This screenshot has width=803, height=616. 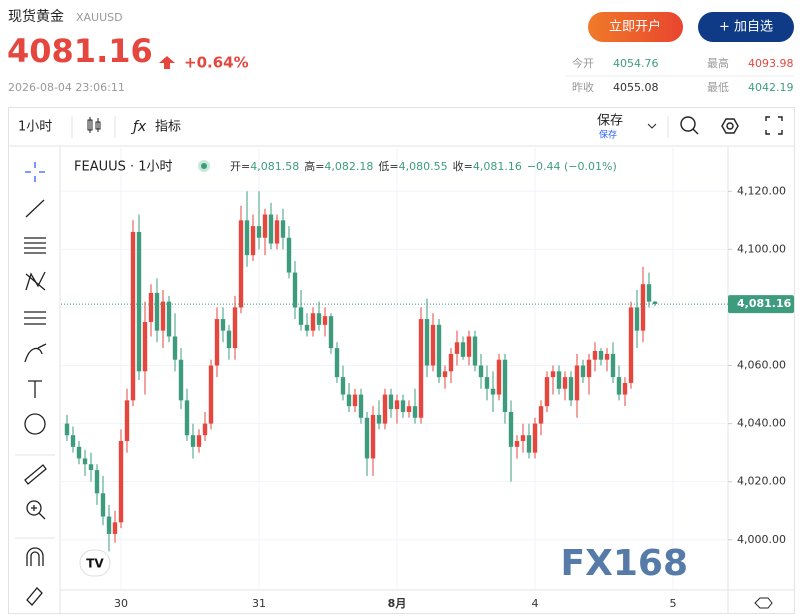 What do you see at coordinates (121, 603) in the screenshot?
I see `x-tick-label: 30` at bounding box center [121, 603].